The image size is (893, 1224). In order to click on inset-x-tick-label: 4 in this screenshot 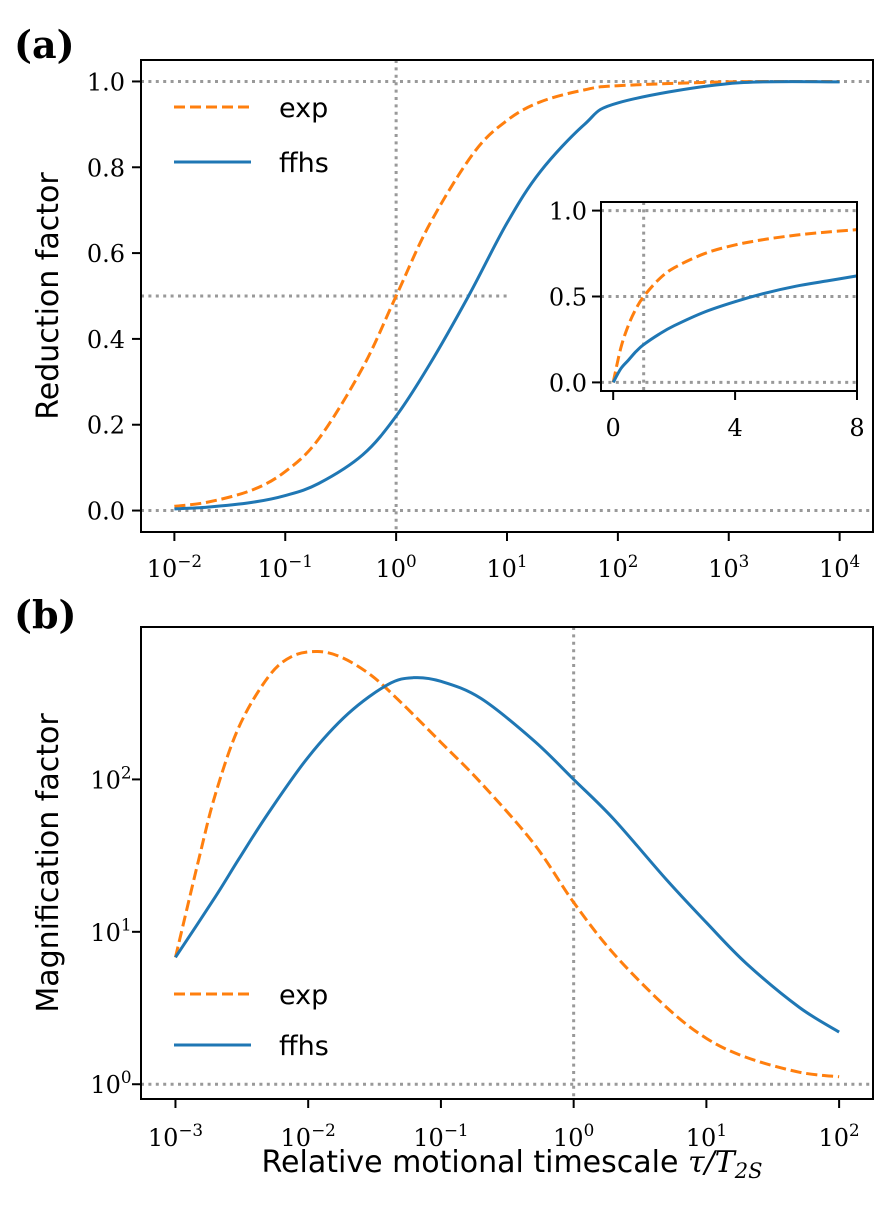, I will do `click(734, 428)`.